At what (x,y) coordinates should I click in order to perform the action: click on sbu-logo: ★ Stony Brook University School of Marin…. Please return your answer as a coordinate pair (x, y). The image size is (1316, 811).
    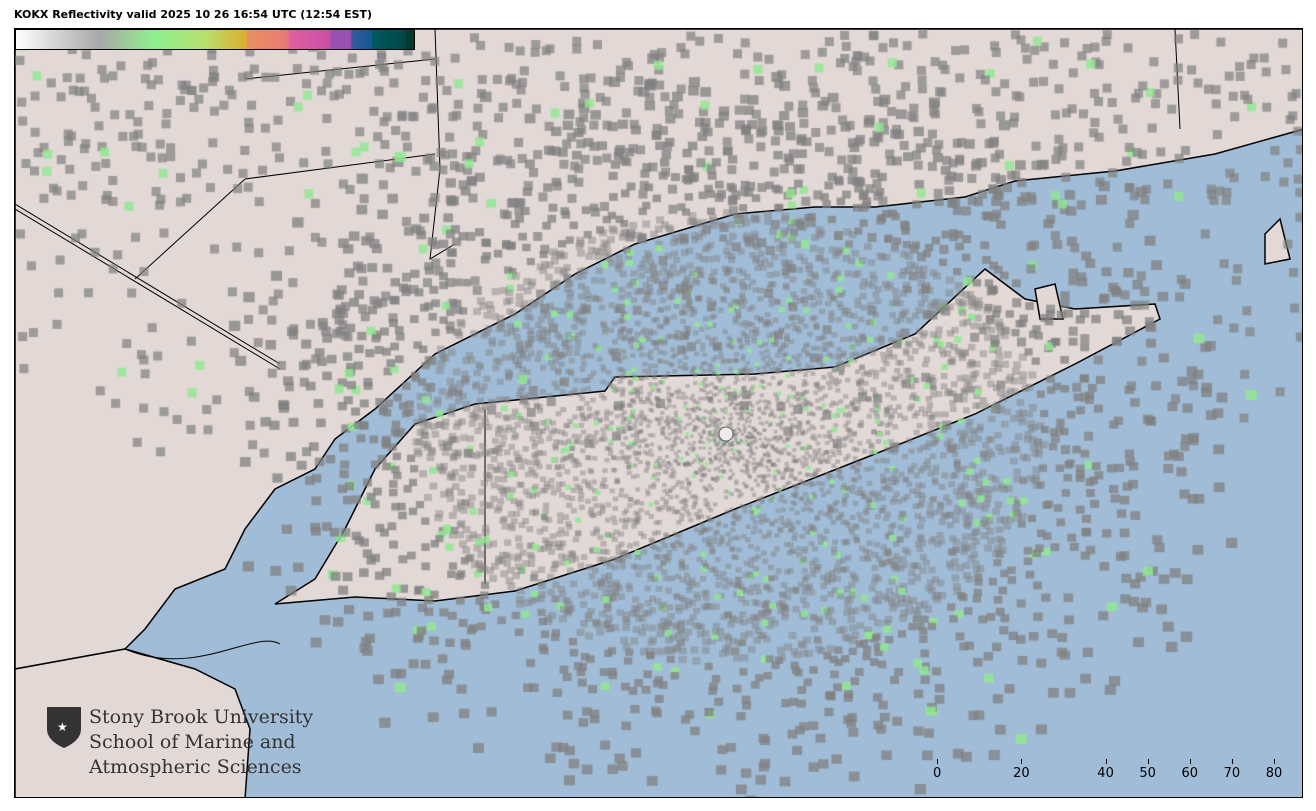
    Looking at the image, I should click on (179, 742).